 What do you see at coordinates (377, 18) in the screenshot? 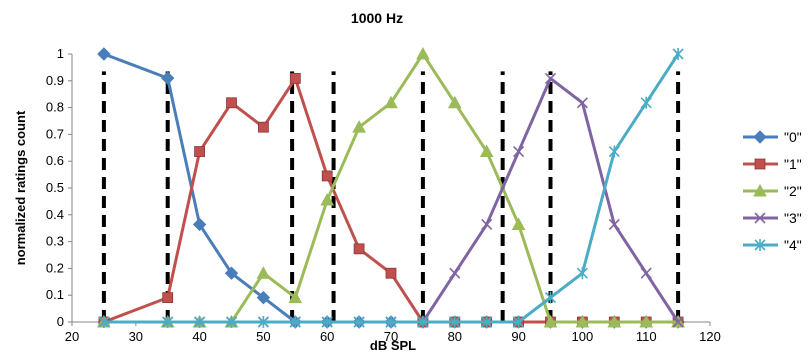
I see `chart-title: 1000 Hz` at bounding box center [377, 18].